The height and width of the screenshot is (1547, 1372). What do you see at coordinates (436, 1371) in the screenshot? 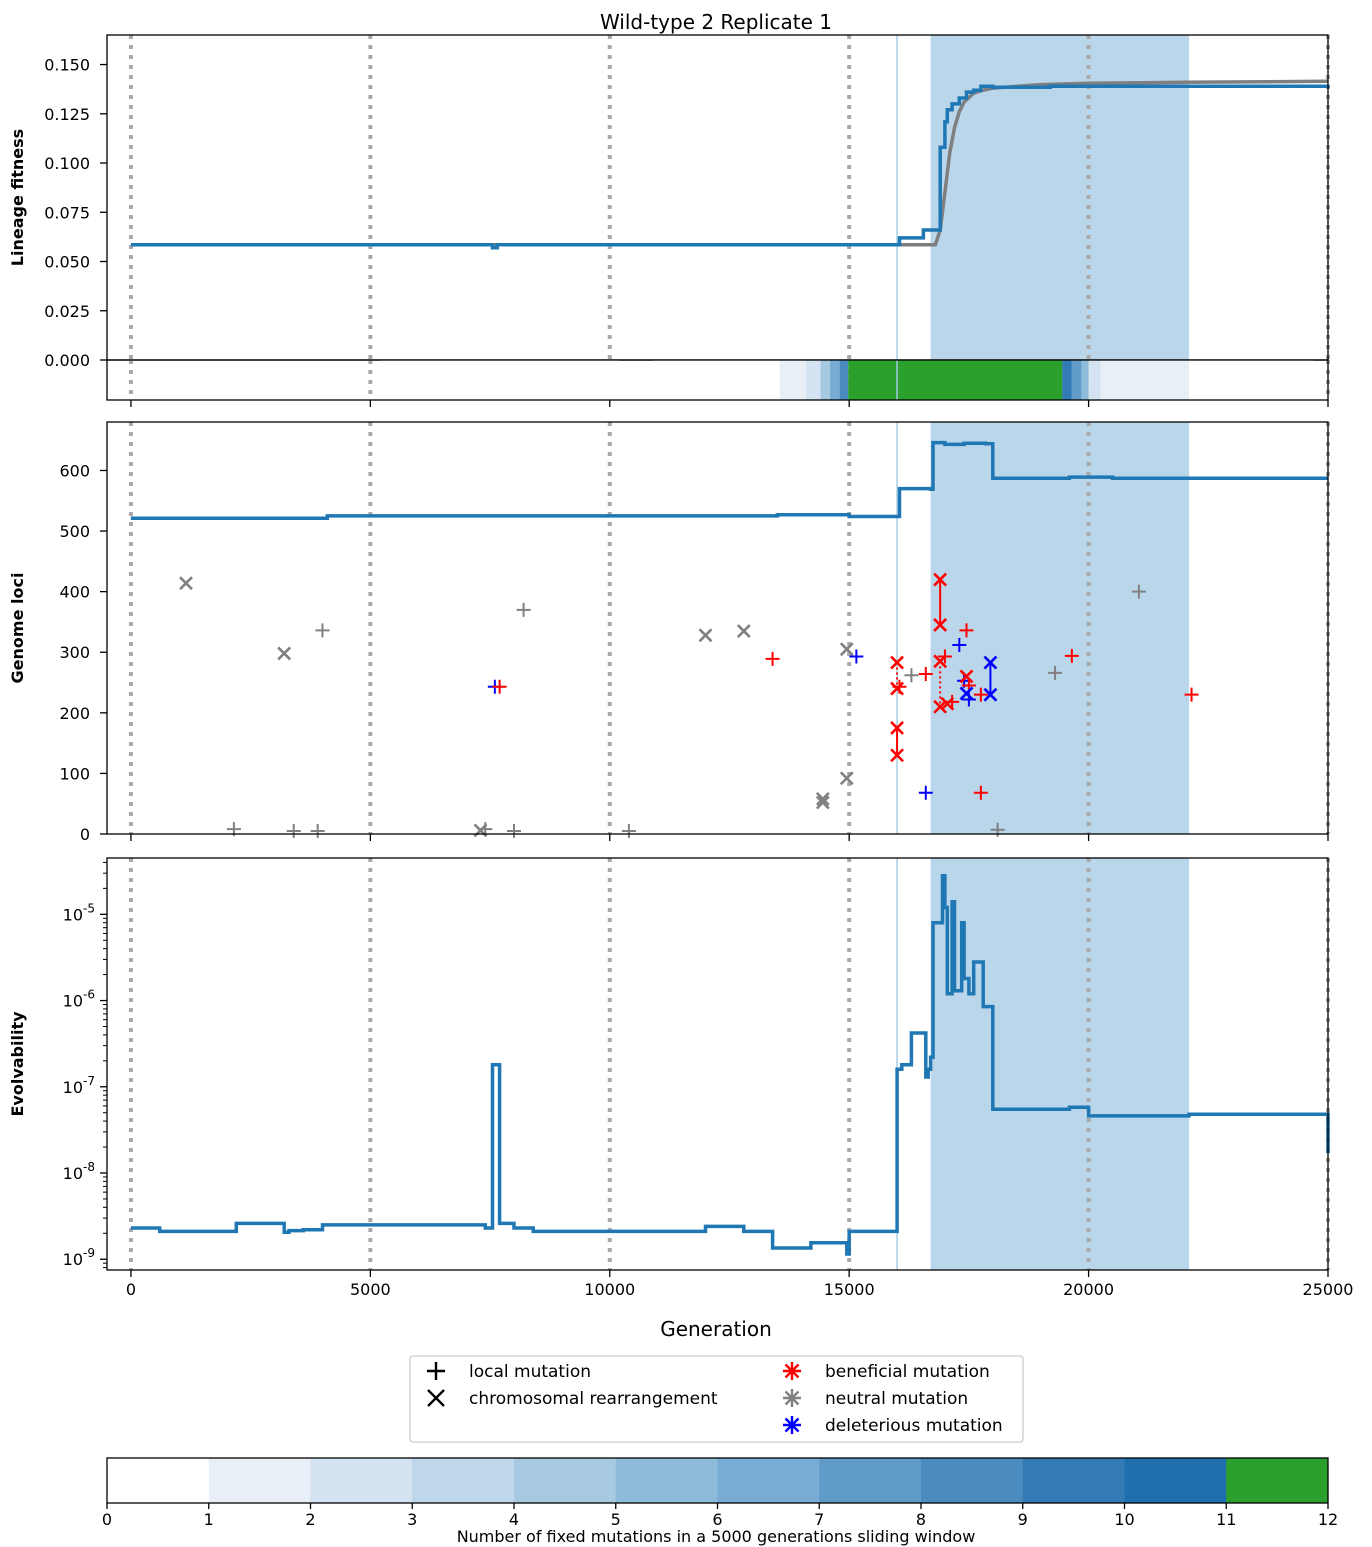
I see `legend-plus-icon` at bounding box center [436, 1371].